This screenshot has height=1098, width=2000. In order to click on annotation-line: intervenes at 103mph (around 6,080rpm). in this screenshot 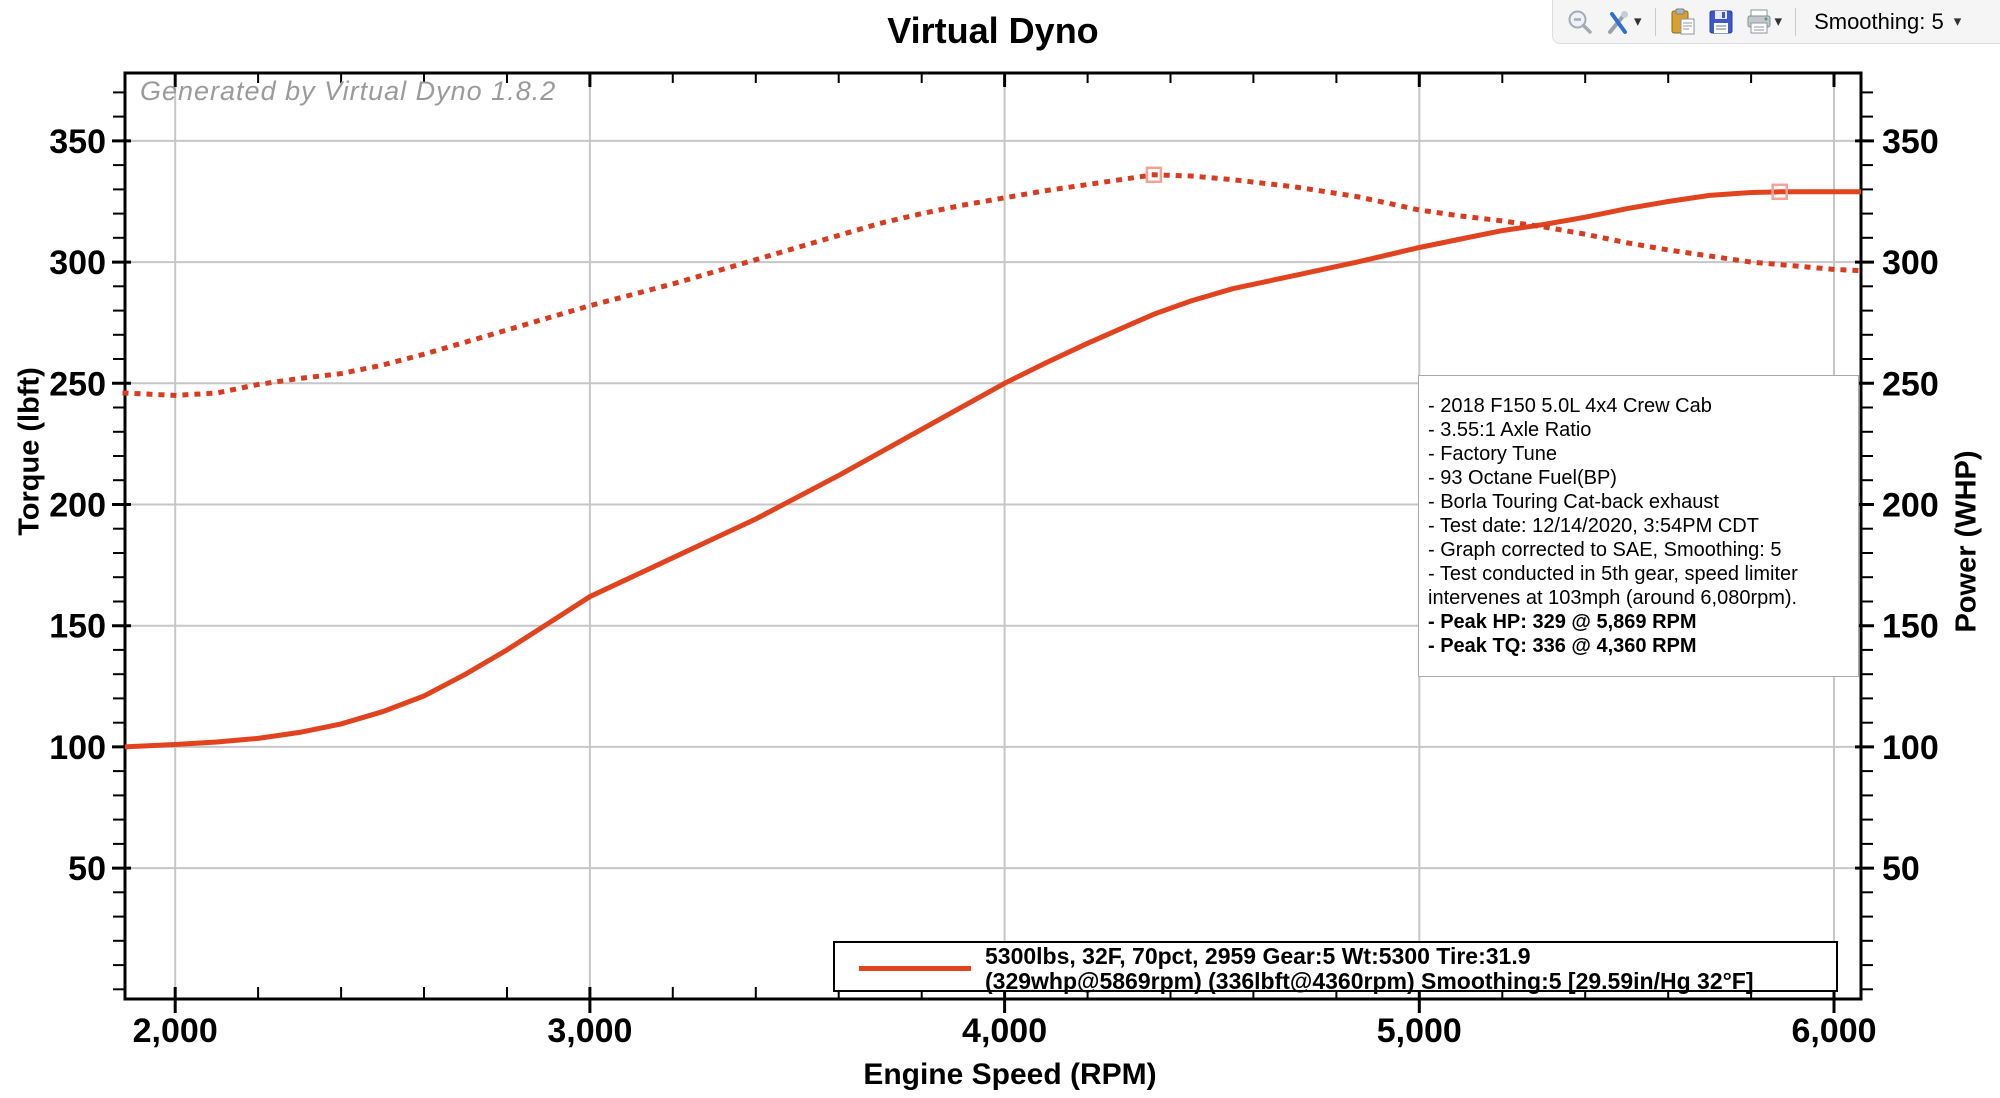, I will do `click(1613, 598)`.